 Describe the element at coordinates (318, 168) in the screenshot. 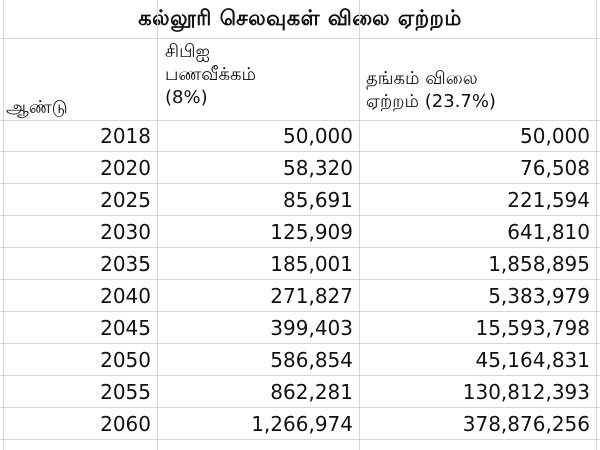

I see `cell-cpi: 58,320` at that location.